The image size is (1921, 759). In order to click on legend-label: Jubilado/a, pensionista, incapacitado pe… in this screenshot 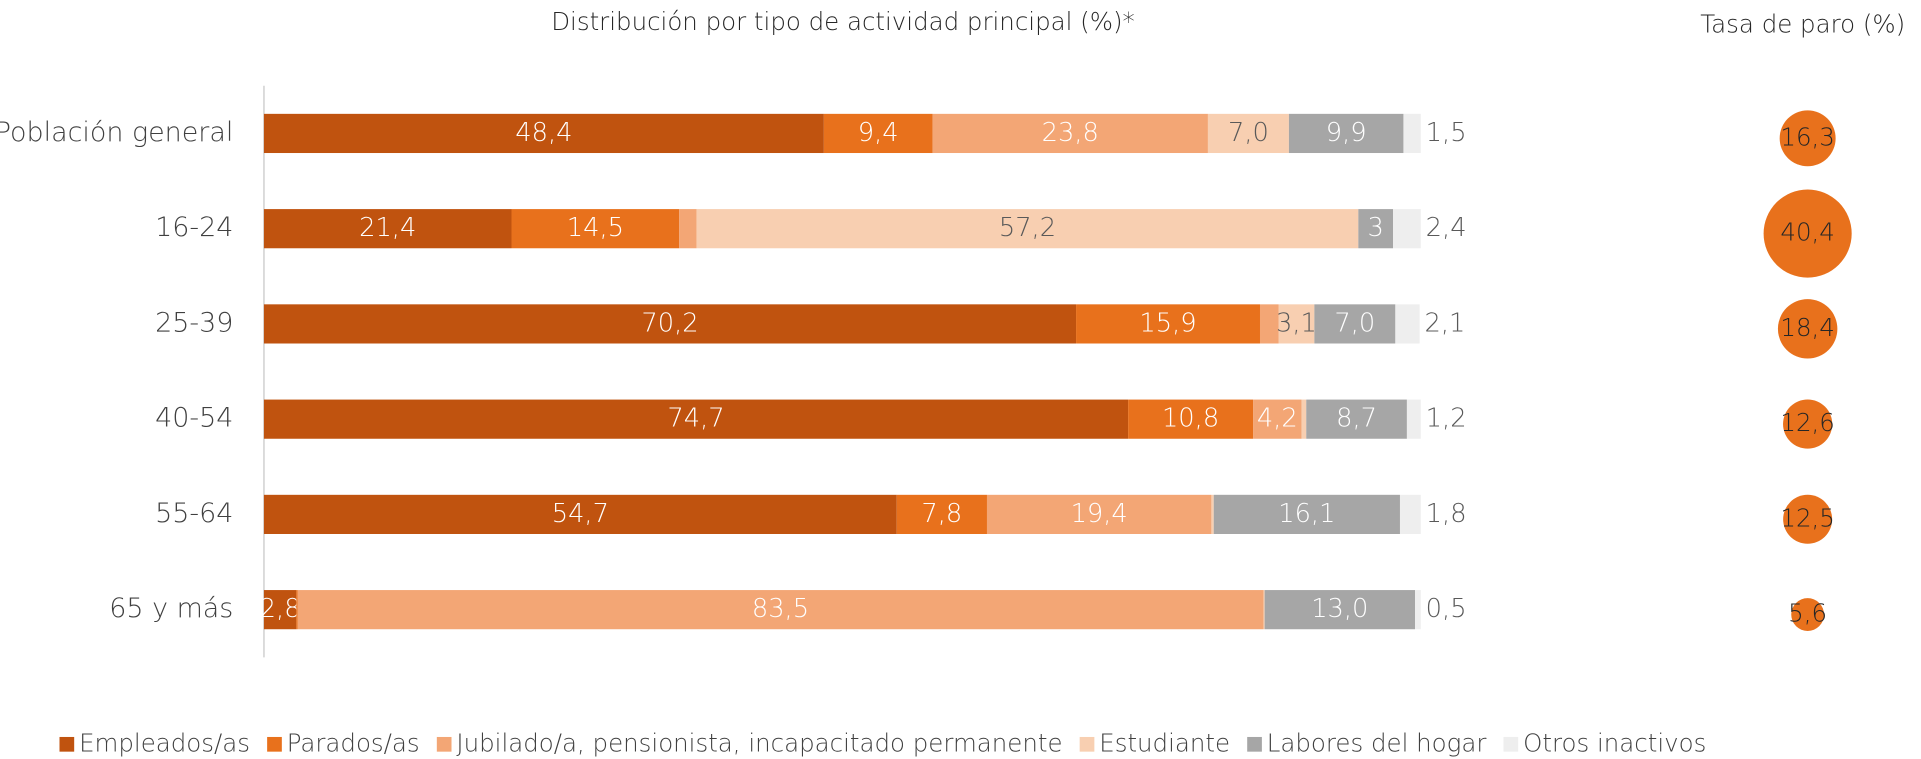, I will do `click(759, 742)`.